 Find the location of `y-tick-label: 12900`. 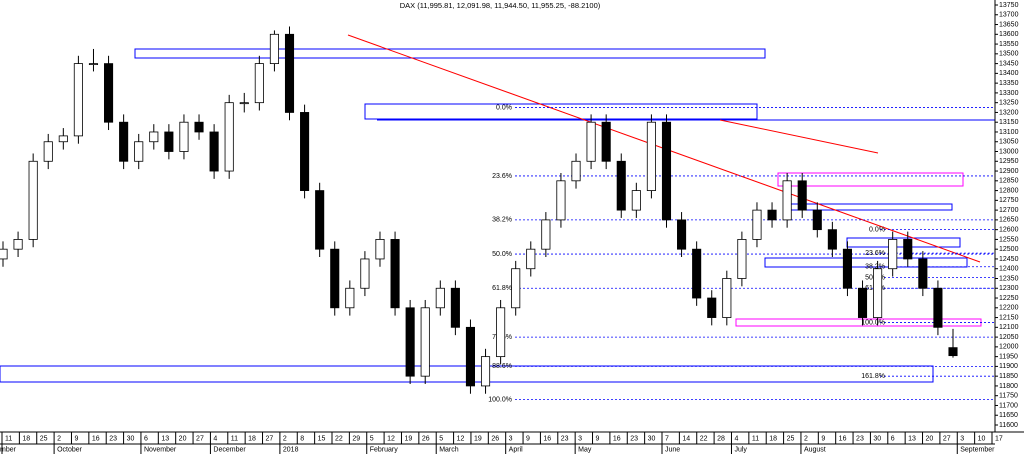

y-tick-label: 12900 is located at coordinates (1009, 171).